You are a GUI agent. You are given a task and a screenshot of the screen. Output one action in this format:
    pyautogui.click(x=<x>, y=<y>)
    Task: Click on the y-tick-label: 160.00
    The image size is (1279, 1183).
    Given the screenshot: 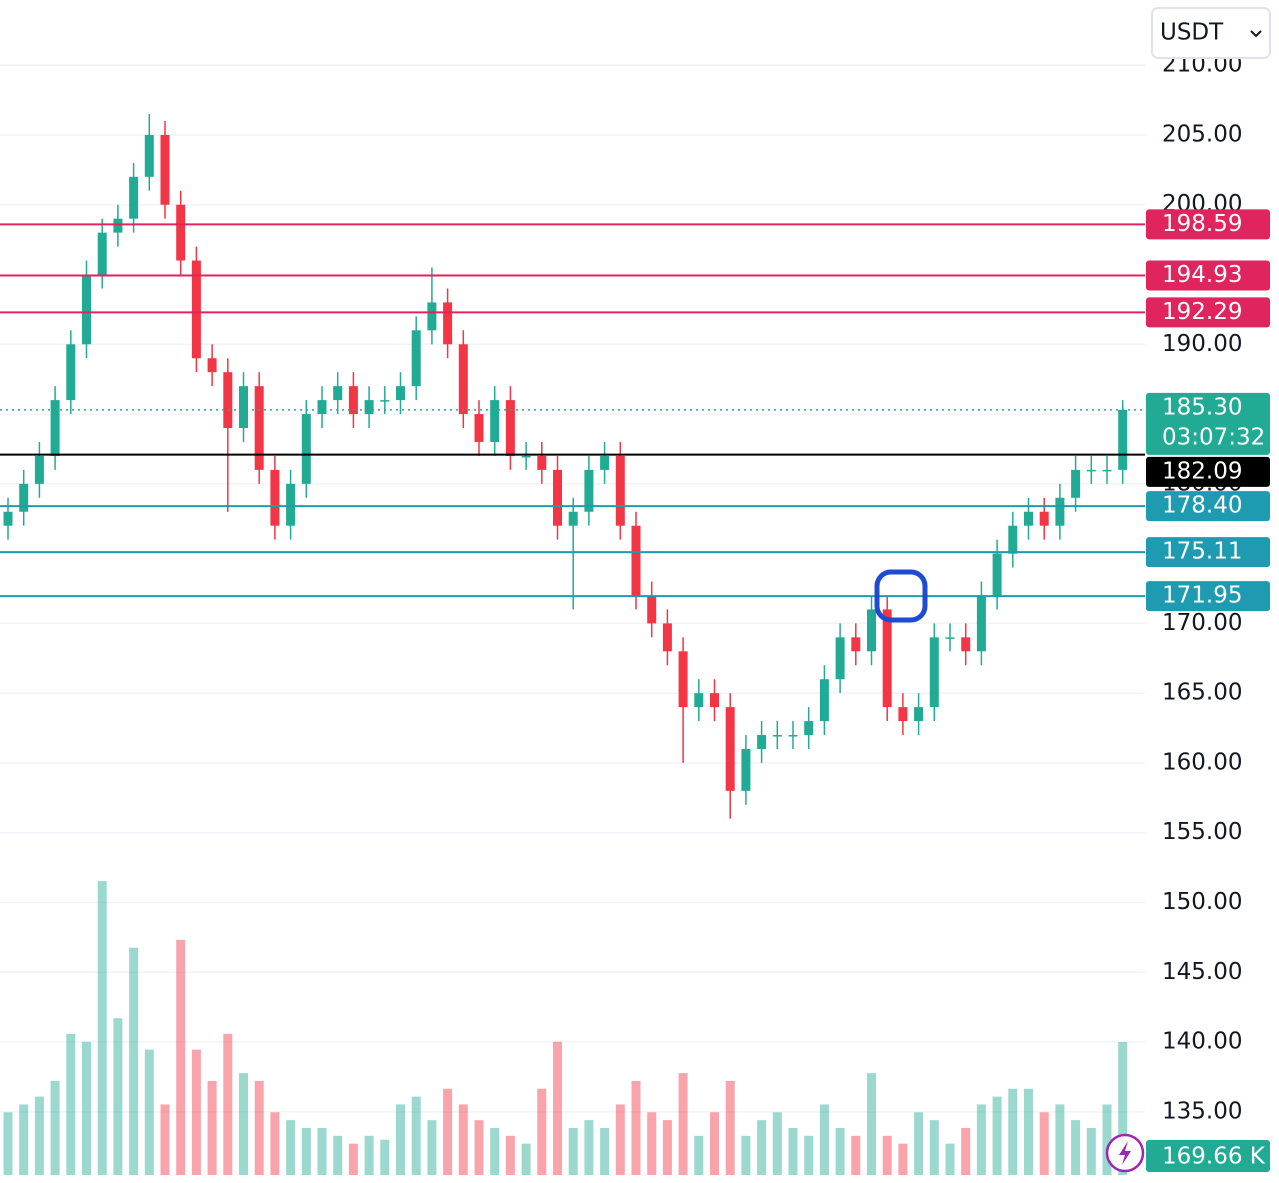 What is the action you would take?
    pyautogui.click(x=1202, y=762)
    